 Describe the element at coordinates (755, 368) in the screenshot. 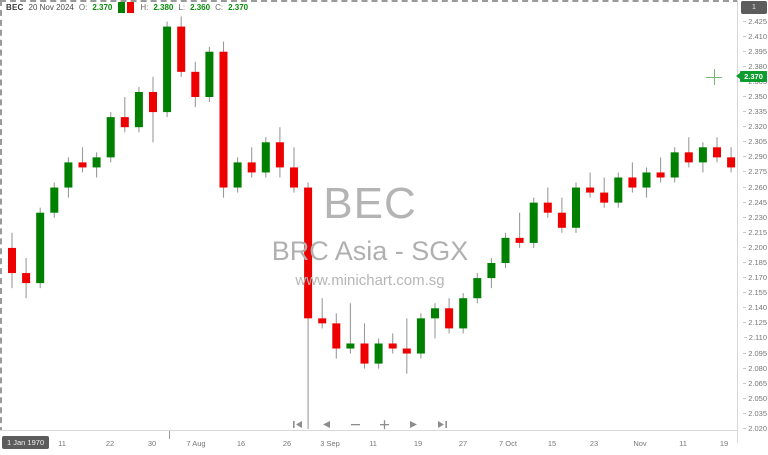

I see `price-tick: 2.080` at that location.